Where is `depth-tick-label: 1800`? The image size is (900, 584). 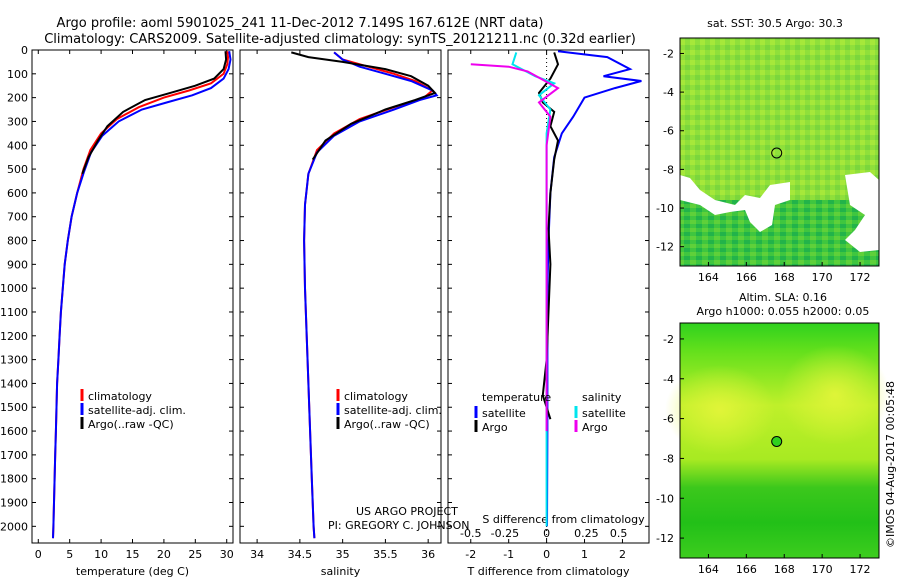
depth-tick-label: 1800 is located at coordinates (14, 479).